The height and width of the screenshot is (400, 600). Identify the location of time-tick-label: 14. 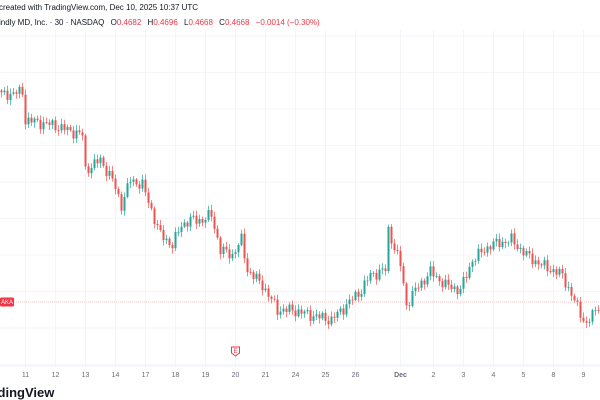
(116, 375).